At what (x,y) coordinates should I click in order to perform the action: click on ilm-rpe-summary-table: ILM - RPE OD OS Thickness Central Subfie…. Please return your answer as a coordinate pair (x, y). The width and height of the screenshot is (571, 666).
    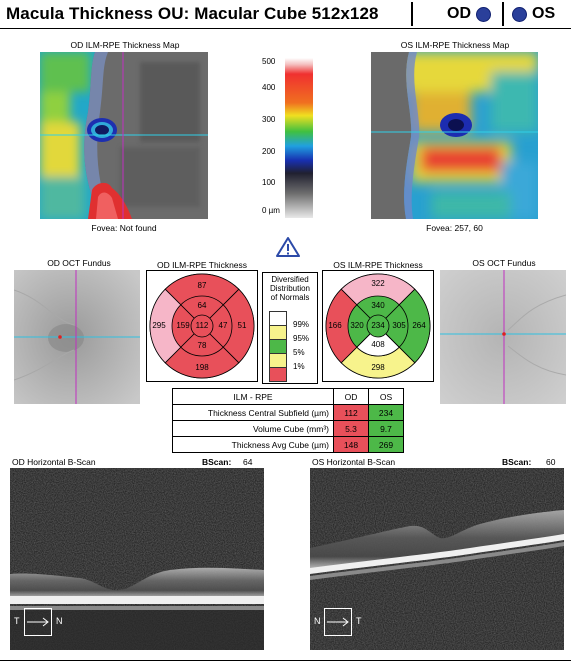
    Looking at the image, I should click on (288, 420).